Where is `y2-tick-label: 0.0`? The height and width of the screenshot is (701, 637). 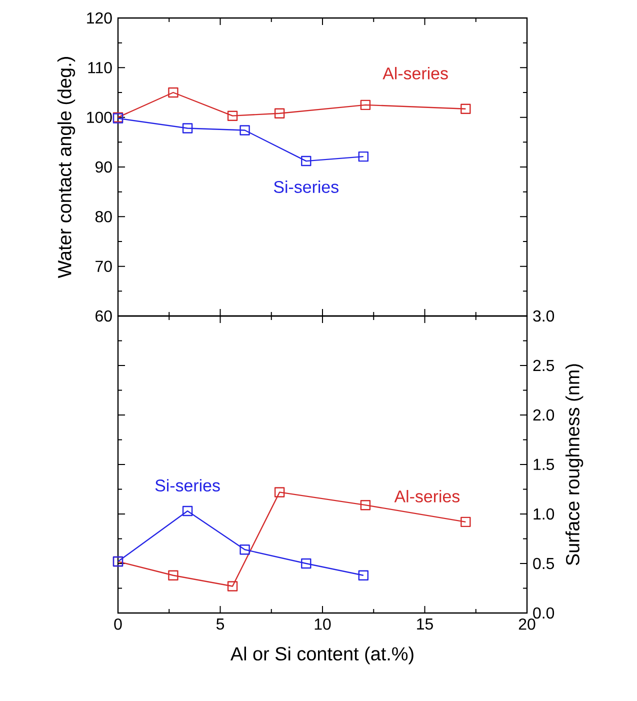 y2-tick-label: 0.0 is located at coordinates (543, 613).